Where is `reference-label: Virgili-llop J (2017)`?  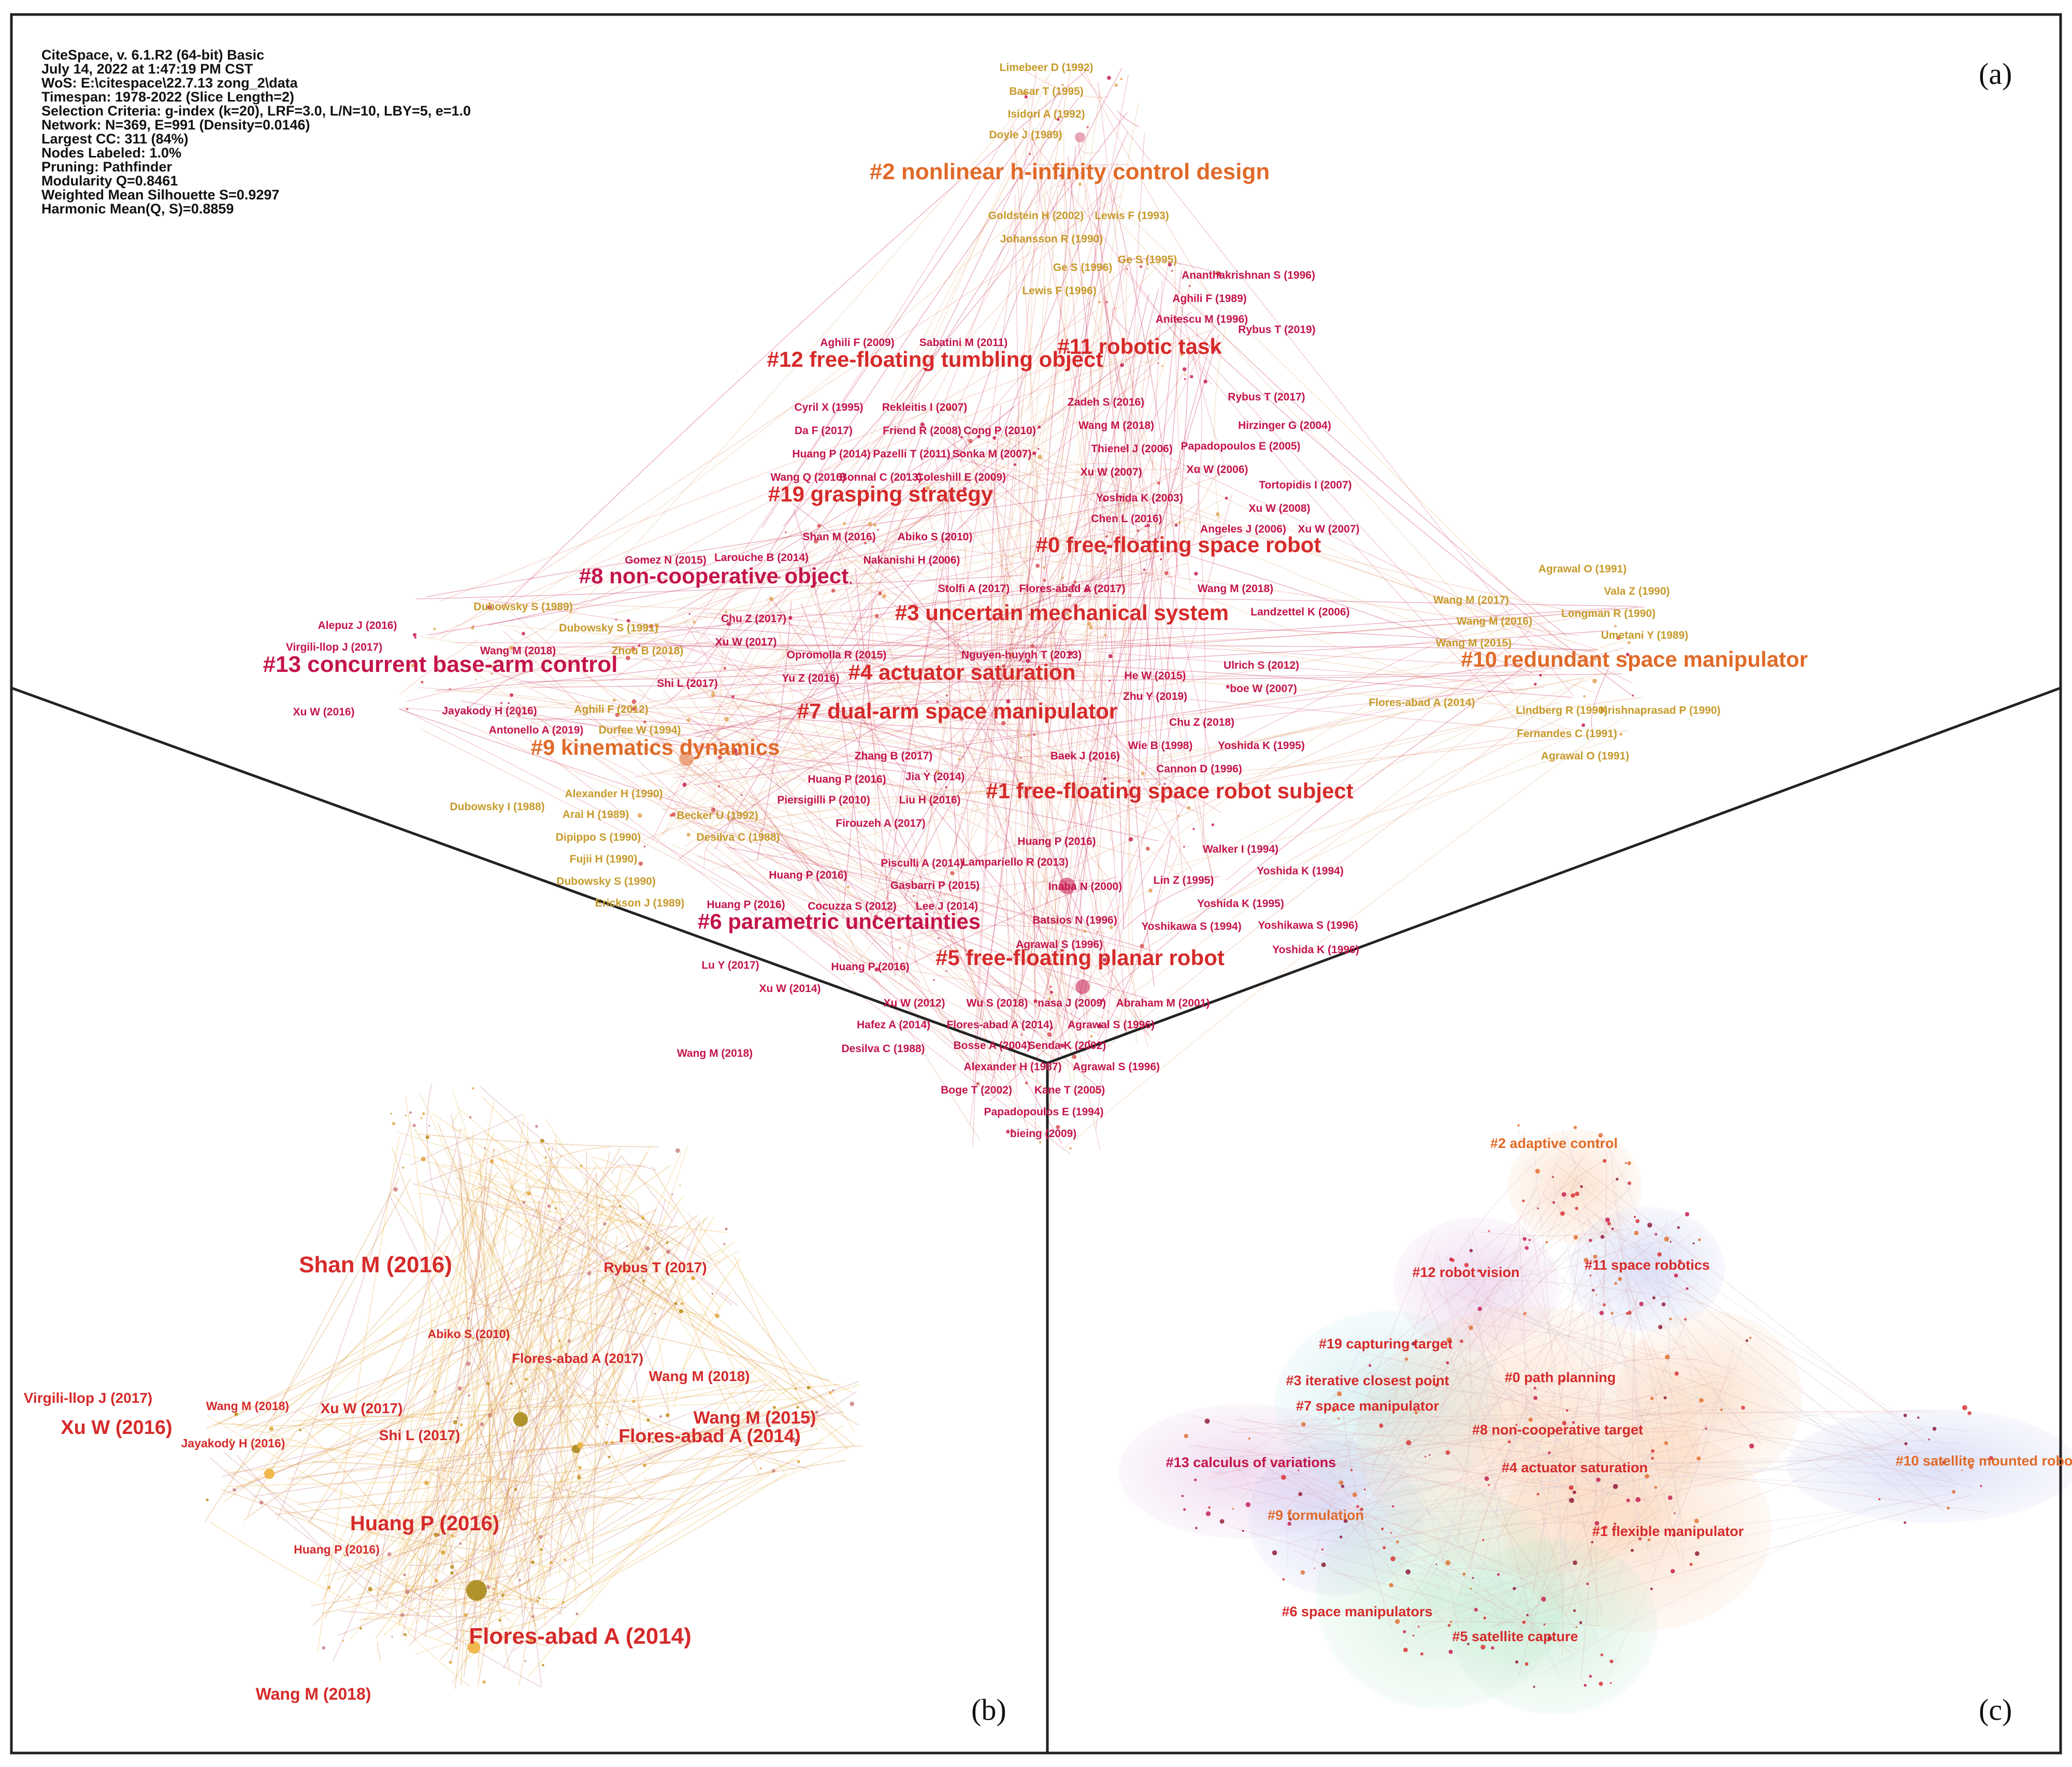
reference-label: Virgili-llop J (2017) is located at coordinates (334, 647).